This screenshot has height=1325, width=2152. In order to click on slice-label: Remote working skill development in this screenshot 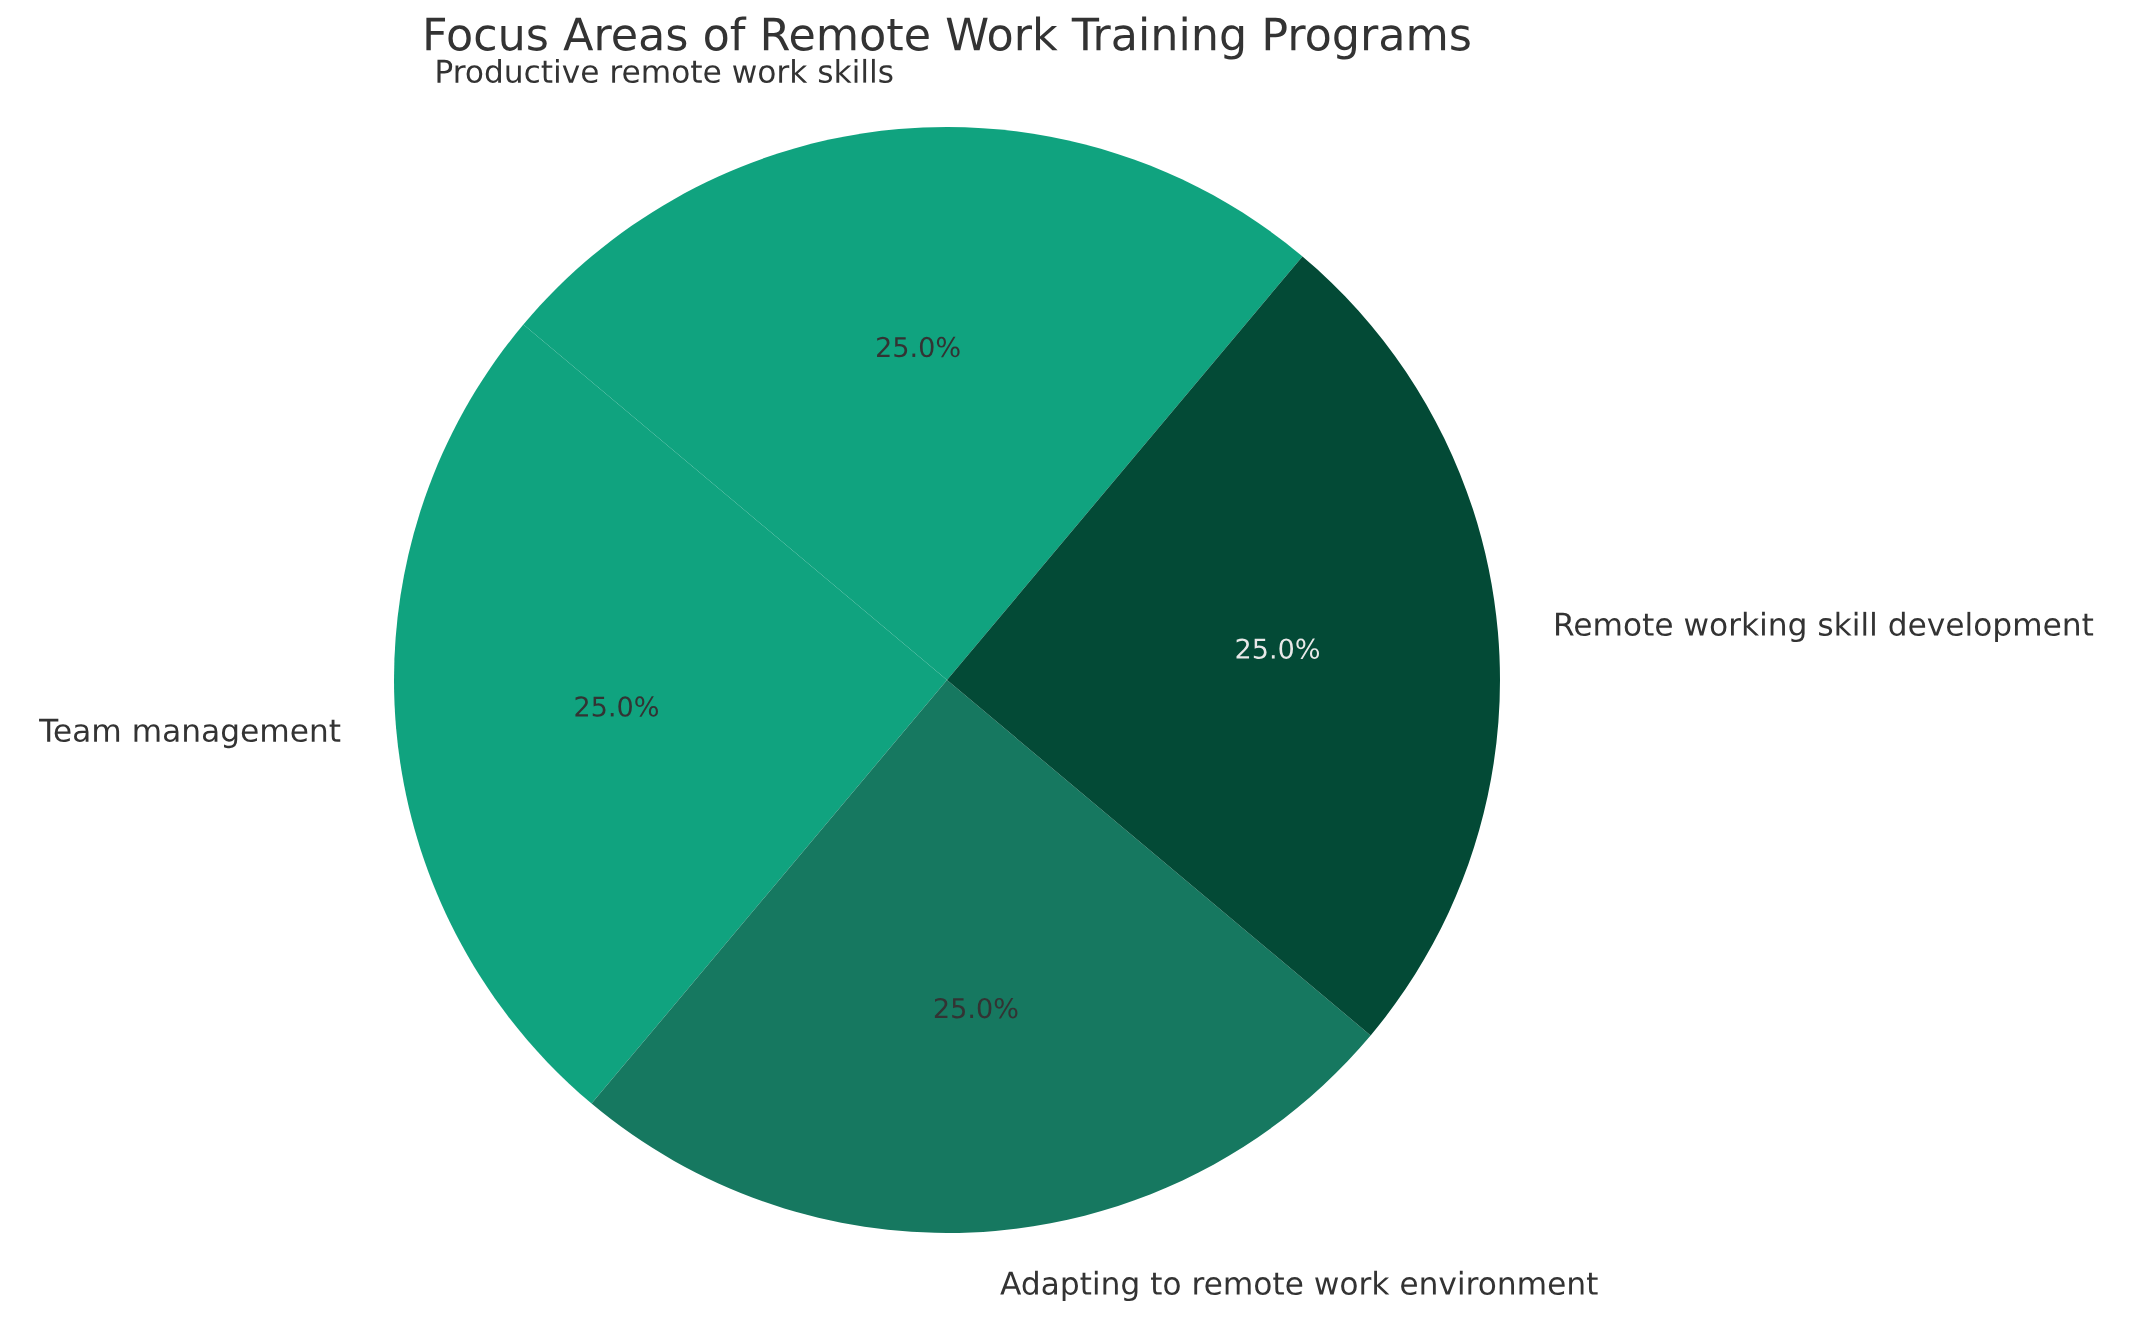, I will do `click(1825, 627)`.